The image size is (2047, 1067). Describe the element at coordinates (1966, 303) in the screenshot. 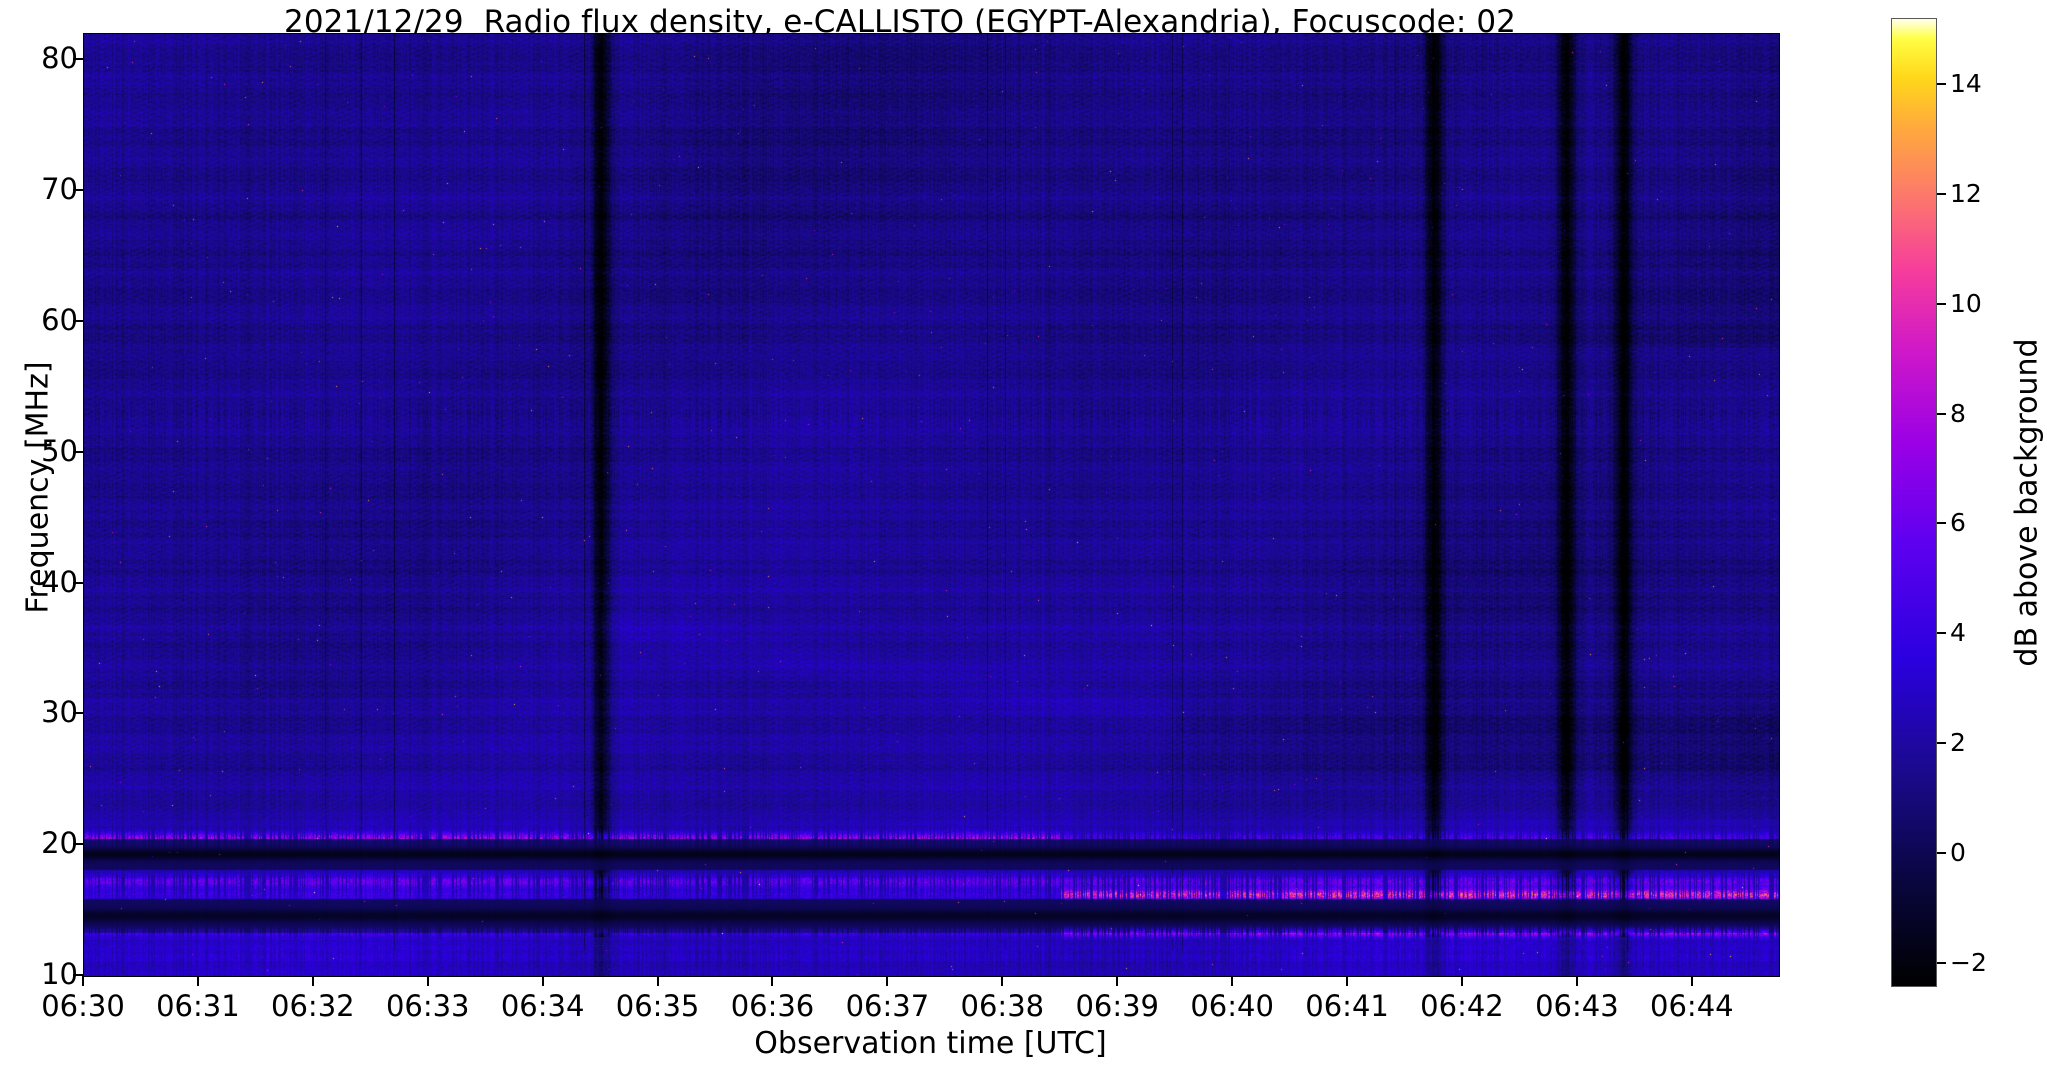

I see `colorbar-tick-label: 10` at that location.